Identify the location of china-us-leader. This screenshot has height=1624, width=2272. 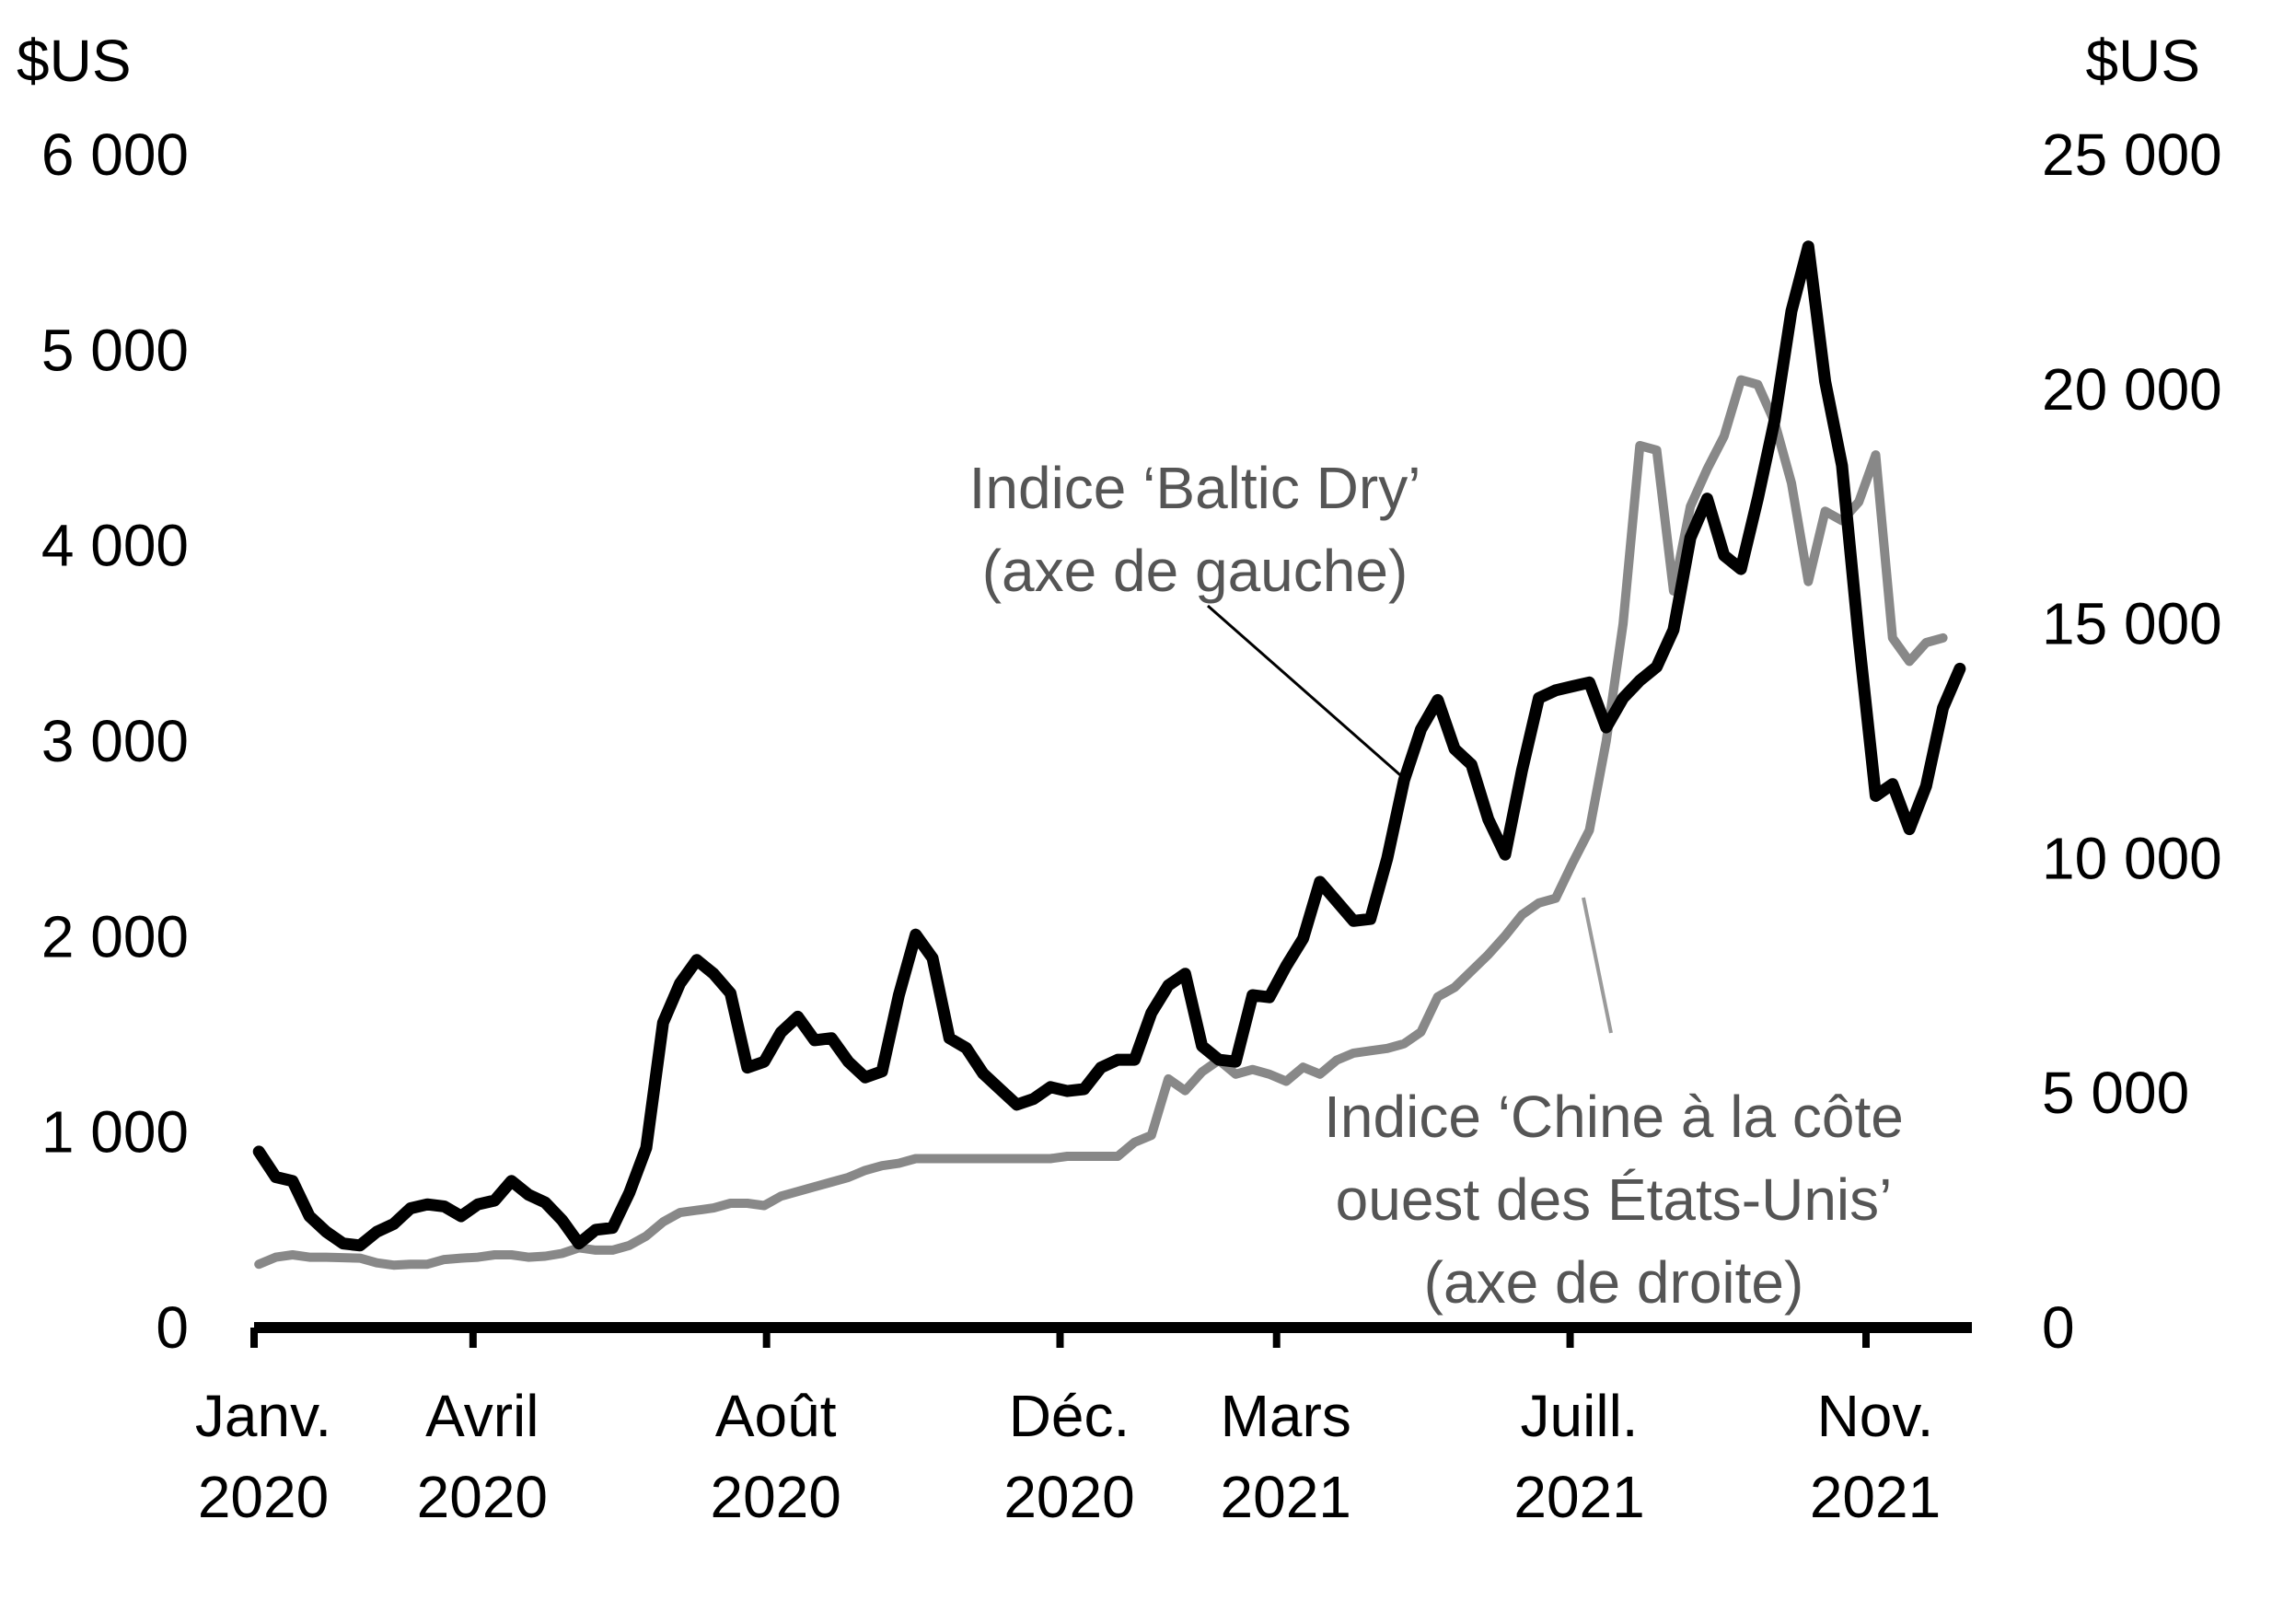
(1597, 965).